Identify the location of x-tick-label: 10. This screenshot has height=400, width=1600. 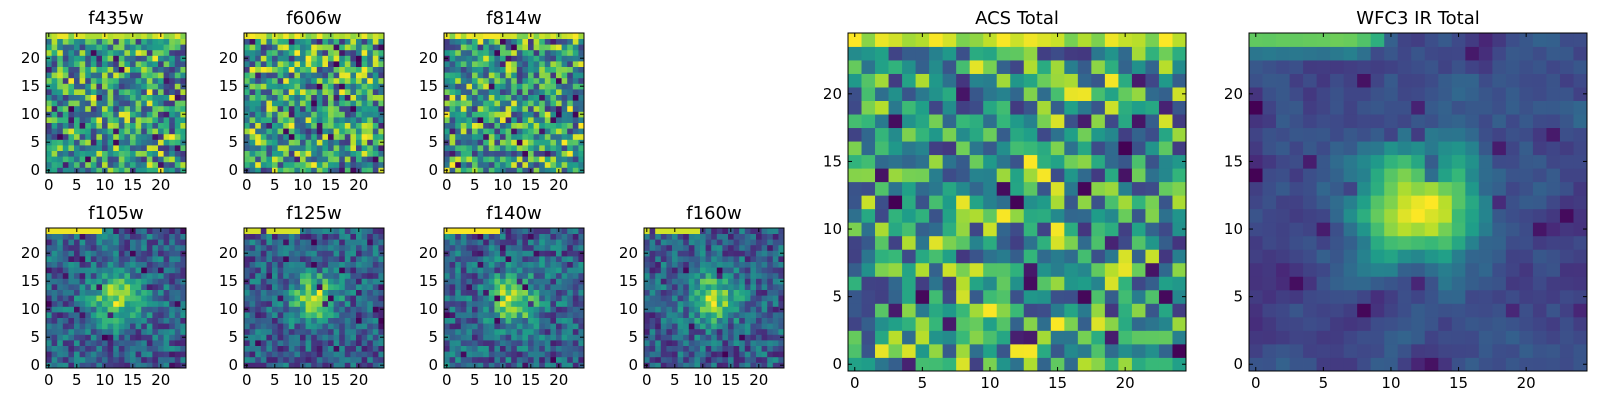
(302, 380).